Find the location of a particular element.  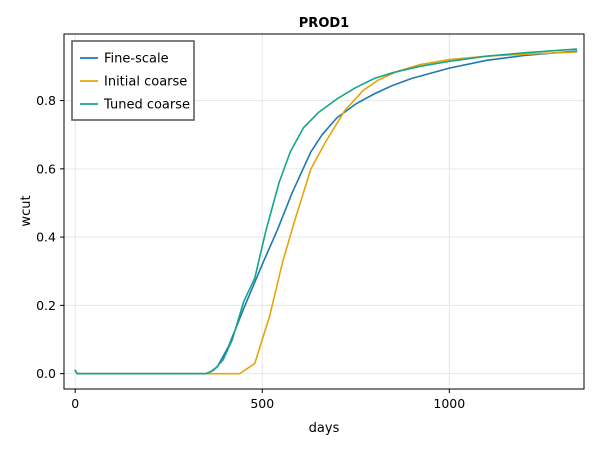

x-tick-label: 0 is located at coordinates (75, 403).